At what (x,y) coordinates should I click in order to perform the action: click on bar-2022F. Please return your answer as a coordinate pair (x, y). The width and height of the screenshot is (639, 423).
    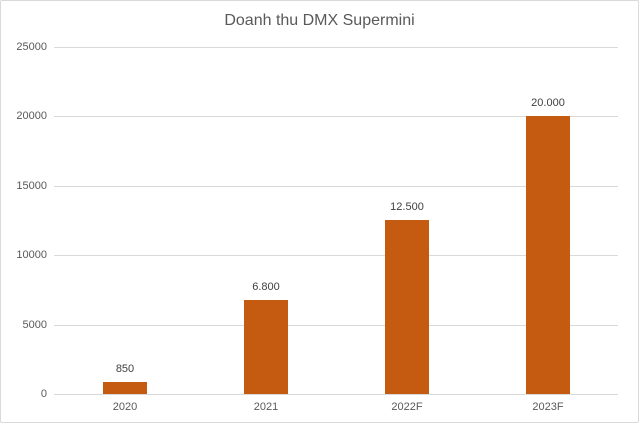
    Looking at the image, I should click on (407, 307).